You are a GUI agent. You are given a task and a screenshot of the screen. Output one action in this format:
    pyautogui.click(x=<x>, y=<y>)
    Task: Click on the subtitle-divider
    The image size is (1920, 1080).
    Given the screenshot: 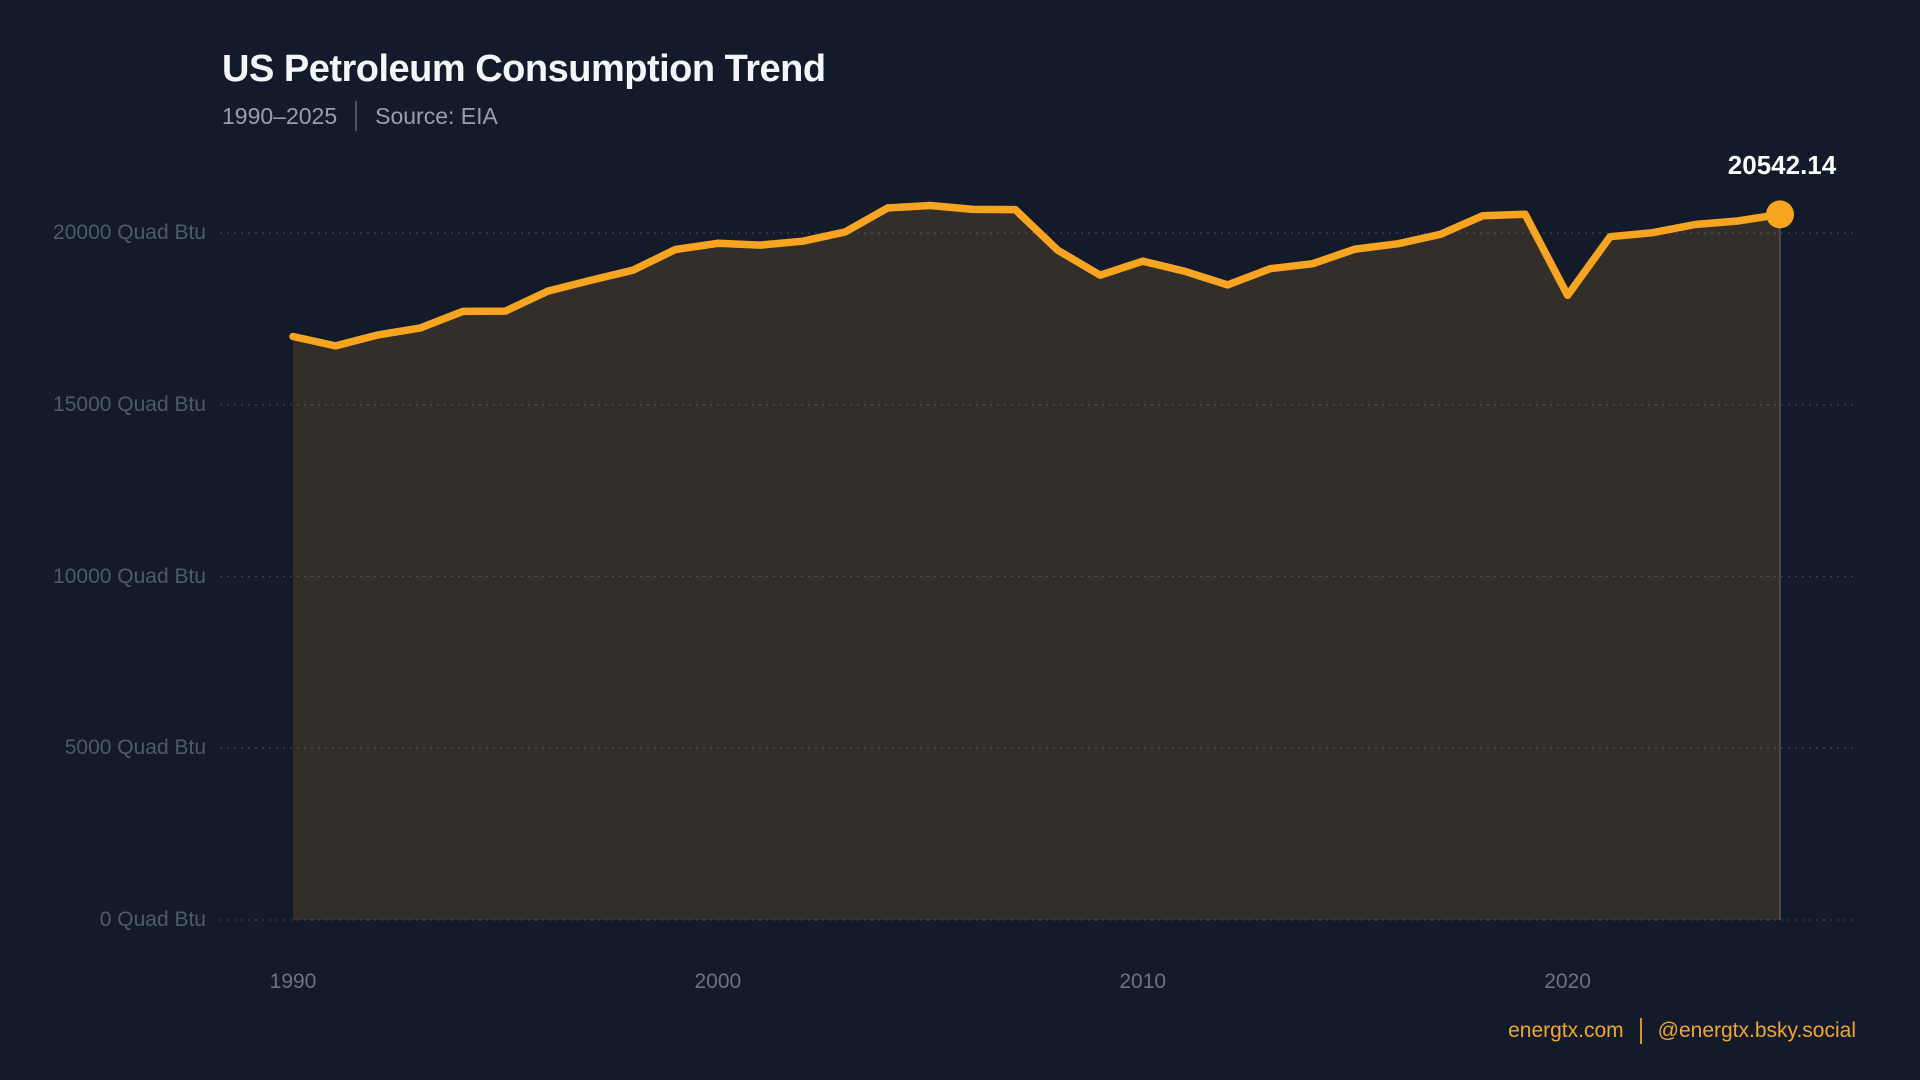 What is the action you would take?
    pyautogui.click(x=356, y=116)
    